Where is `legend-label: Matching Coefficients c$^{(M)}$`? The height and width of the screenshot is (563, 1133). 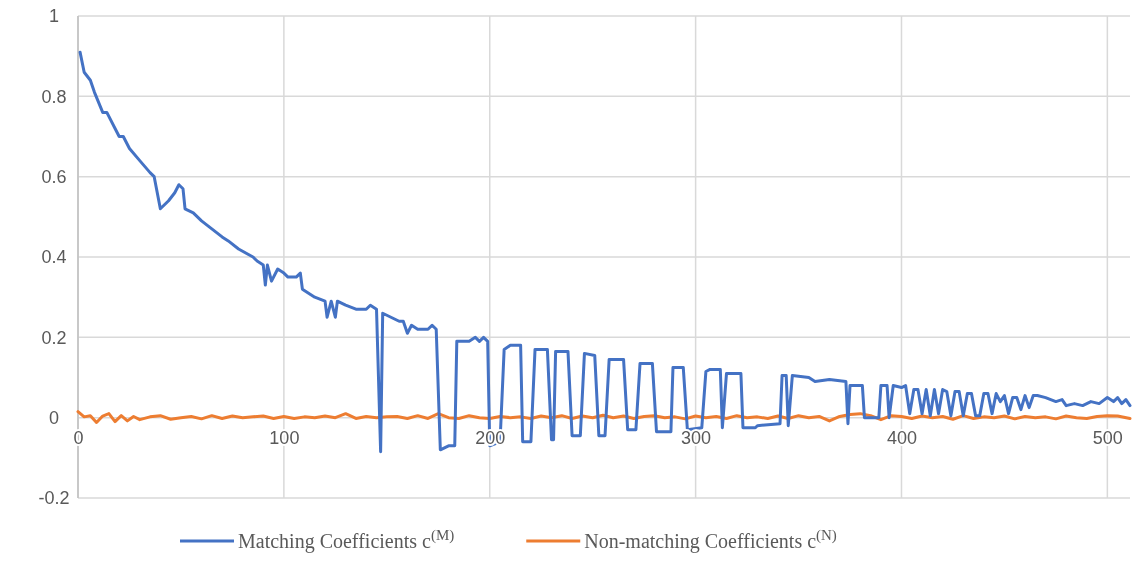
legend-label: Matching Coefficients c$^{(M)}$ is located at coordinates (346, 540).